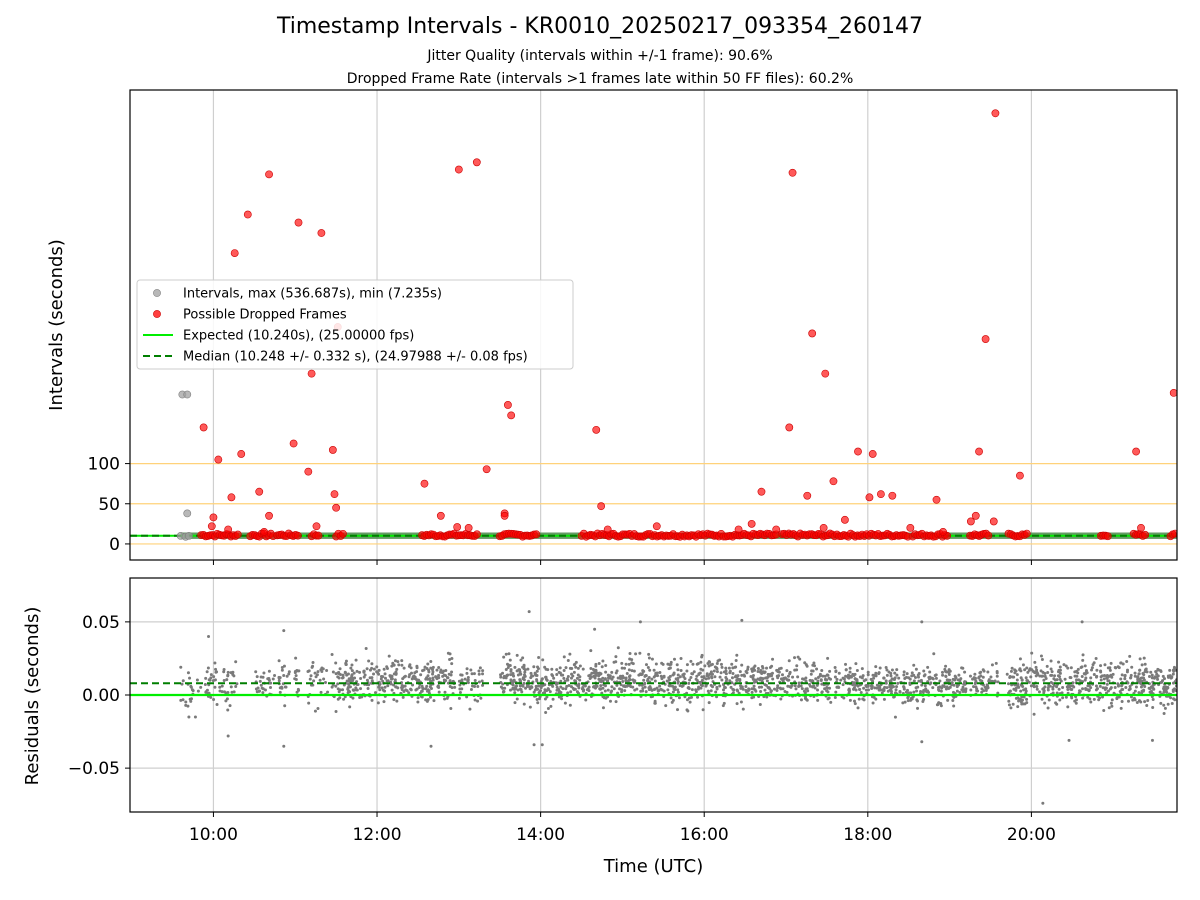 This screenshot has width=1200, height=900. I want to click on interval-point, so click(188, 535).